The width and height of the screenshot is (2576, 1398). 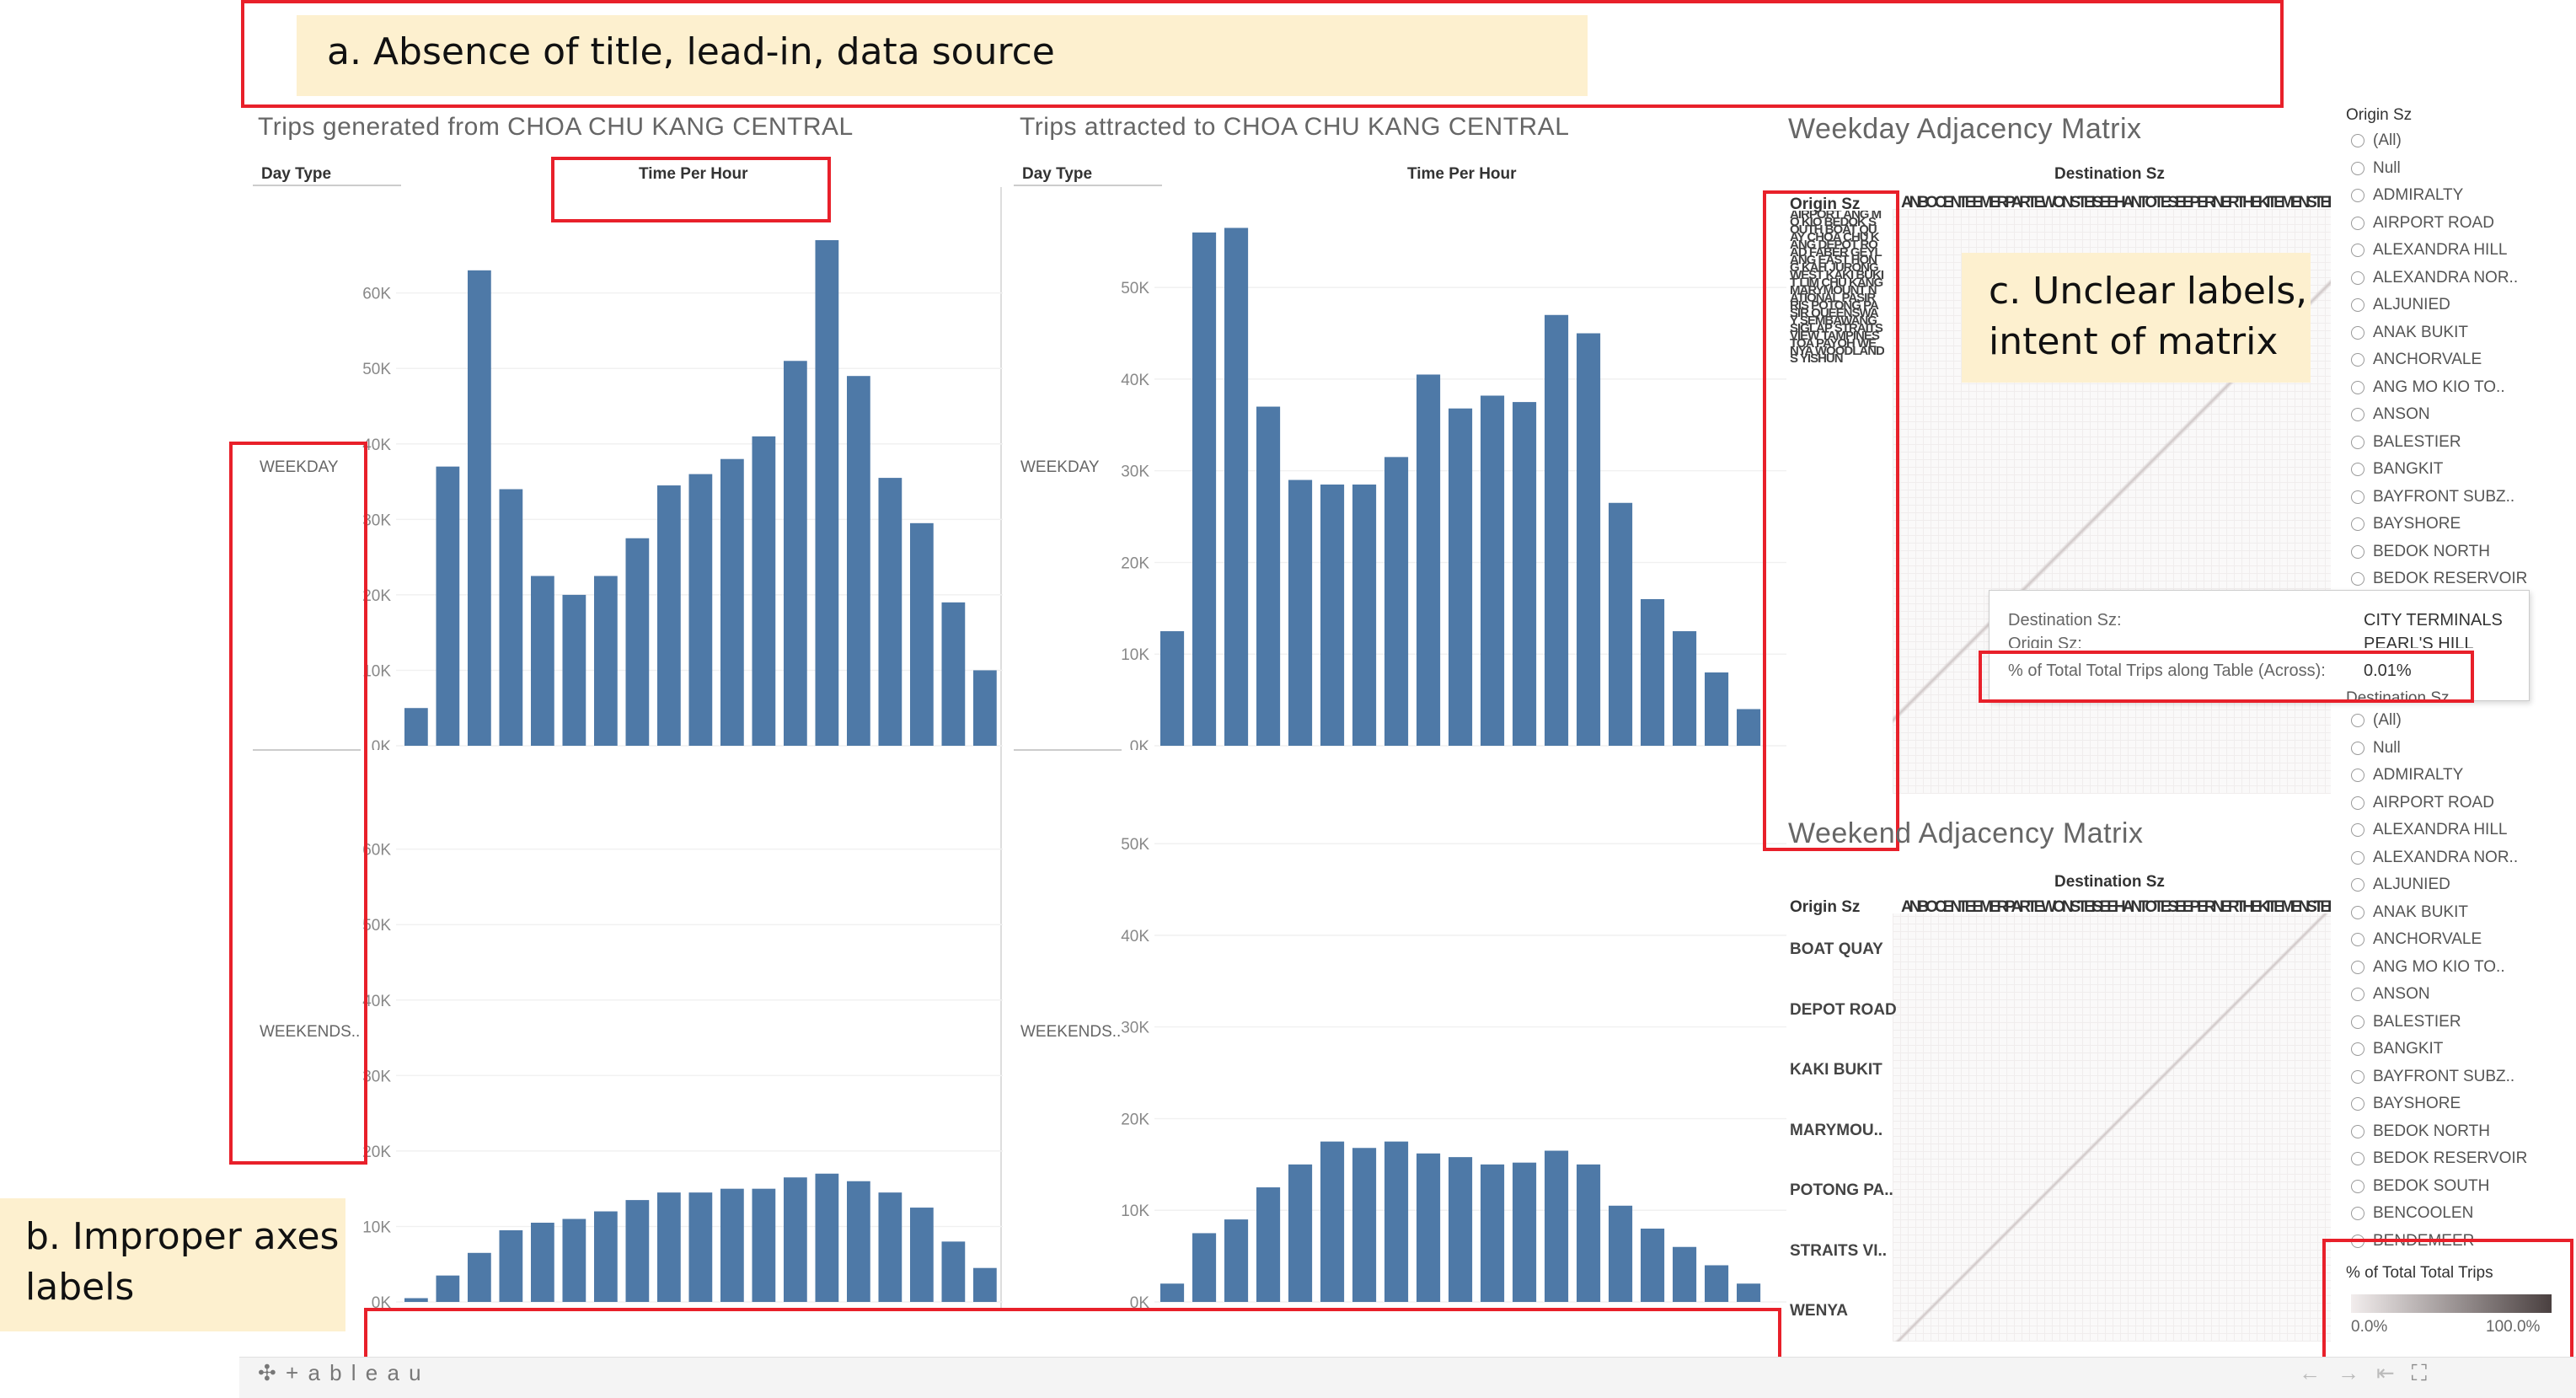 What do you see at coordinates (2420, 1186) in the screenshot?
I see `filter-option: BEDOK SOUTH` at bounding box center [2420, 1186].